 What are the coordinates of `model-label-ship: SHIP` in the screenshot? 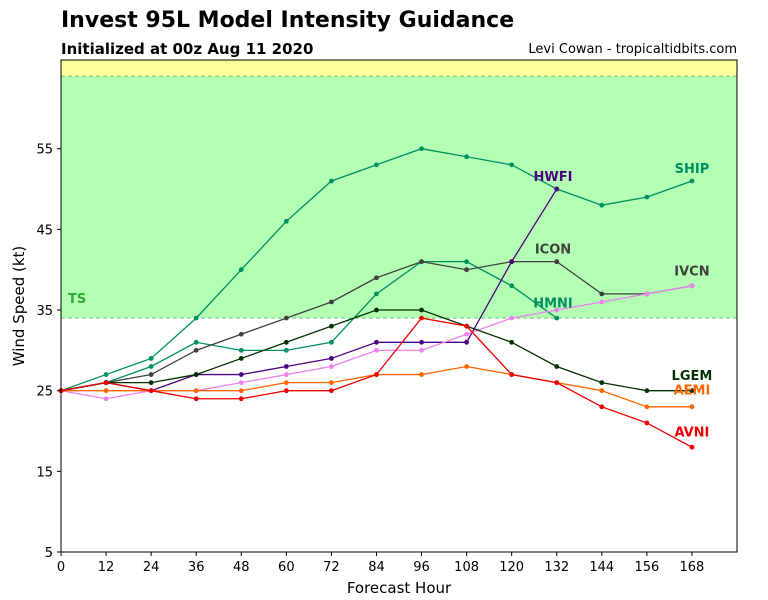 It's located at (692, 169).